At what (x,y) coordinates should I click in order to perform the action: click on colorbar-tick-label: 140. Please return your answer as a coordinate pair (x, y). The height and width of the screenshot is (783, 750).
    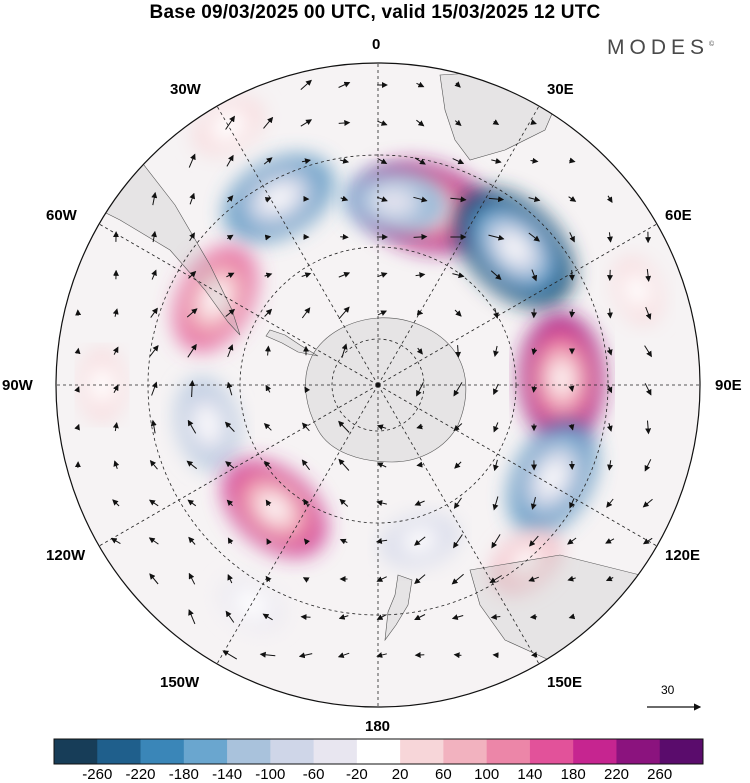
    Looking at the image, I should click on (530, 774).